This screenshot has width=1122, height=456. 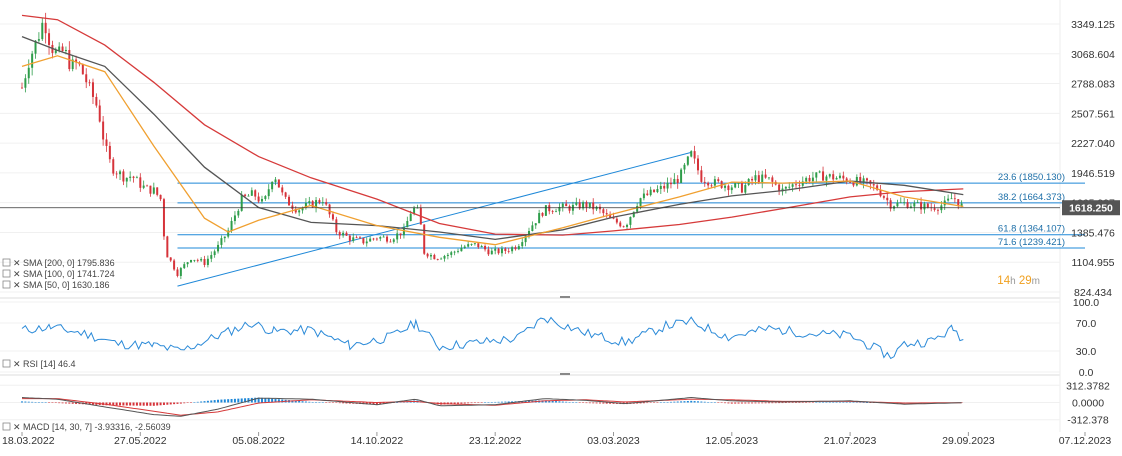 What do you see at coordinates (17, 285) in the screenshot?
I see `legend-close-icon: ✕` at bounding box center [17, 285].